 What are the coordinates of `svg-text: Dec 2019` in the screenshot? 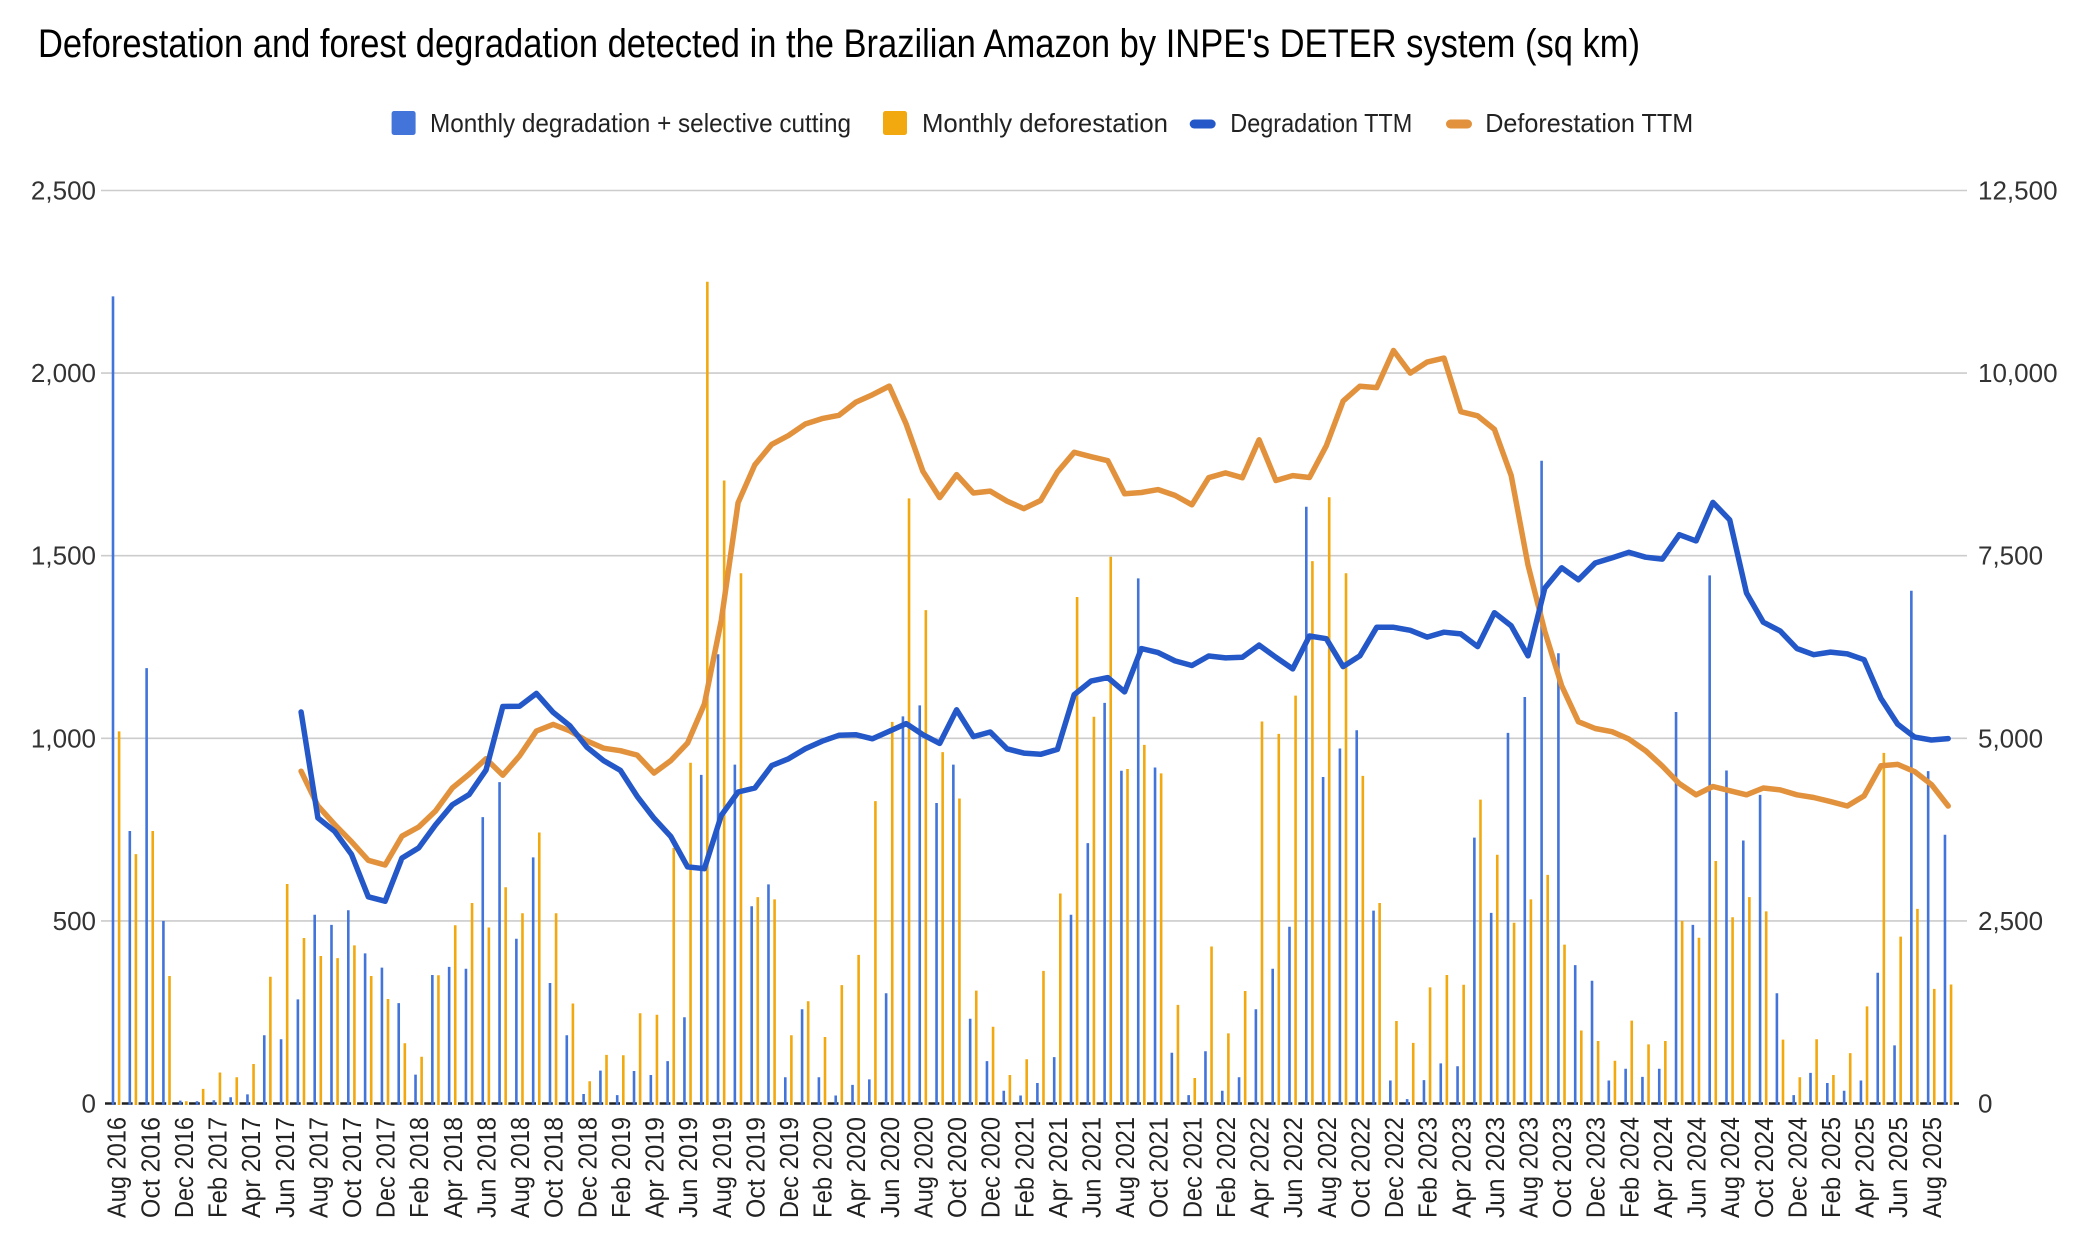 It's located at (789, 1167).